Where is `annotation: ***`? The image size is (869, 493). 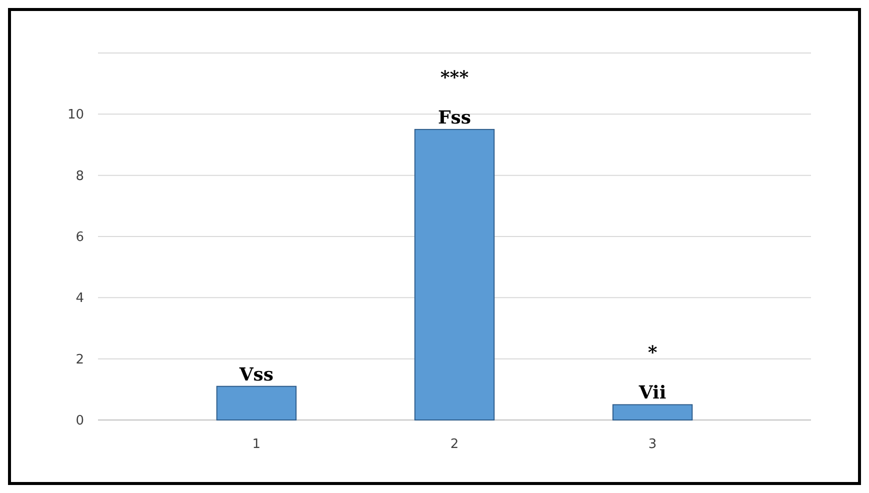 annotation: *** is located at coordinates (455, 77).